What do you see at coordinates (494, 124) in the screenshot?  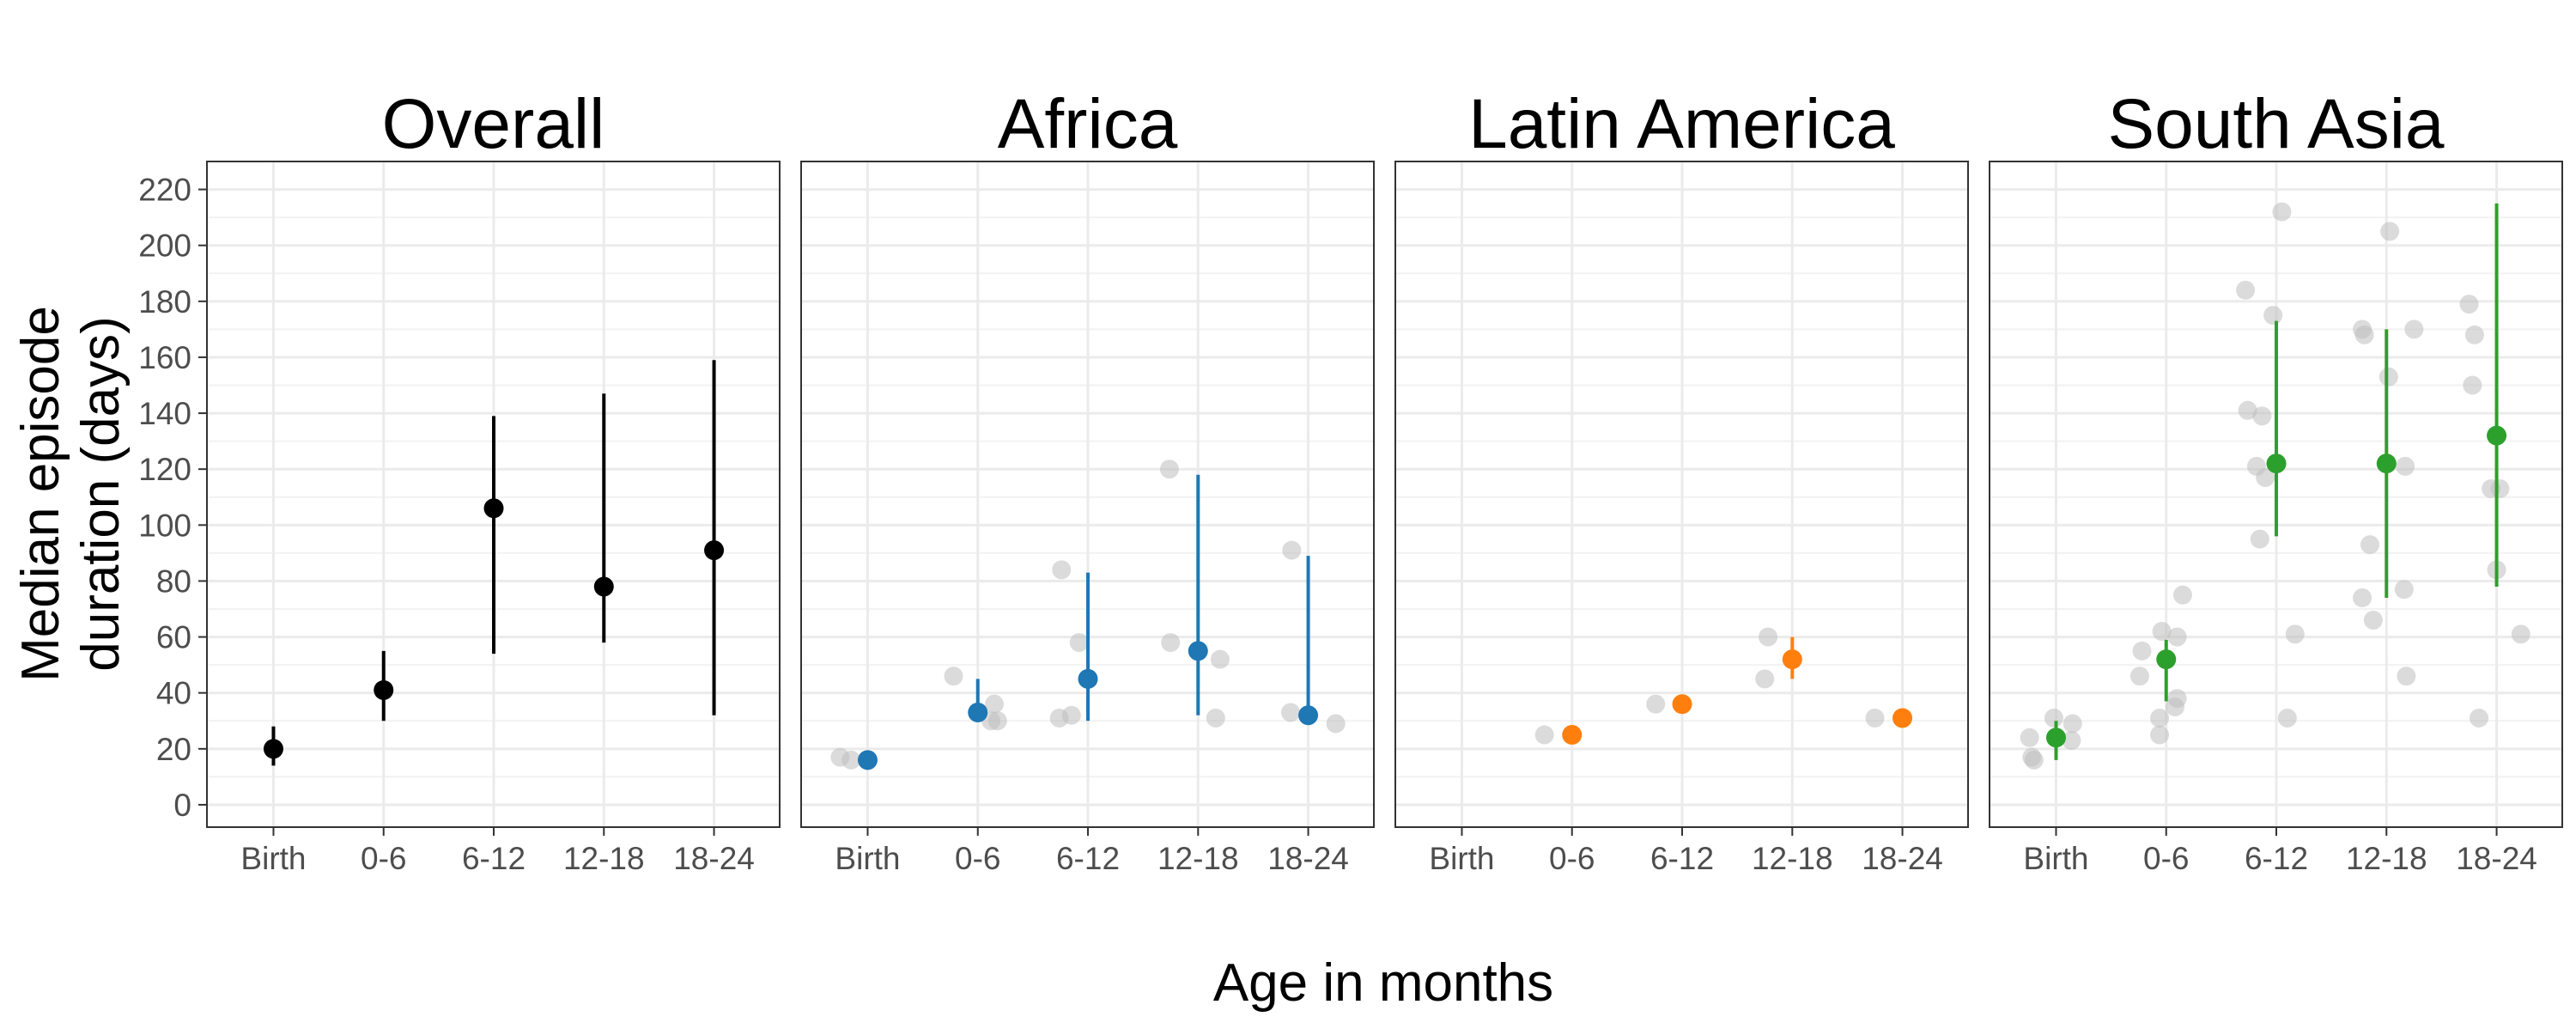 I see `panel-title: Overall` at bounding box center [494, 124].